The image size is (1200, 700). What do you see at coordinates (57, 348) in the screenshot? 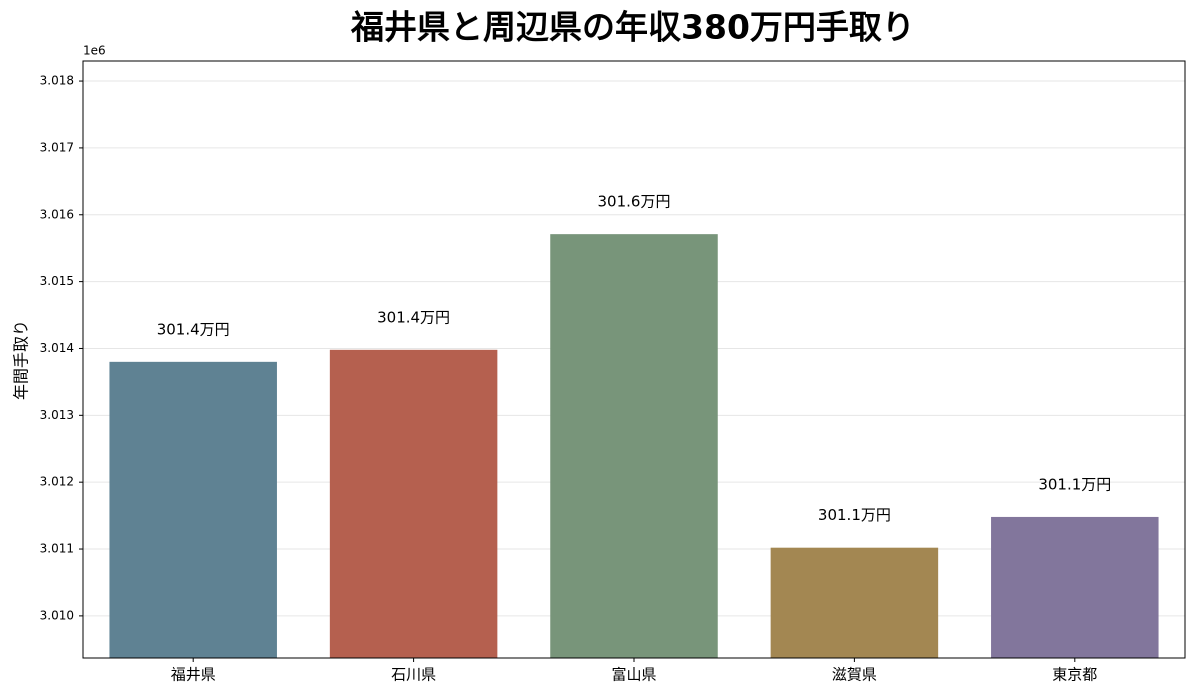
I see `y-tick-label: 3.014` at bounding box center [57, 348].